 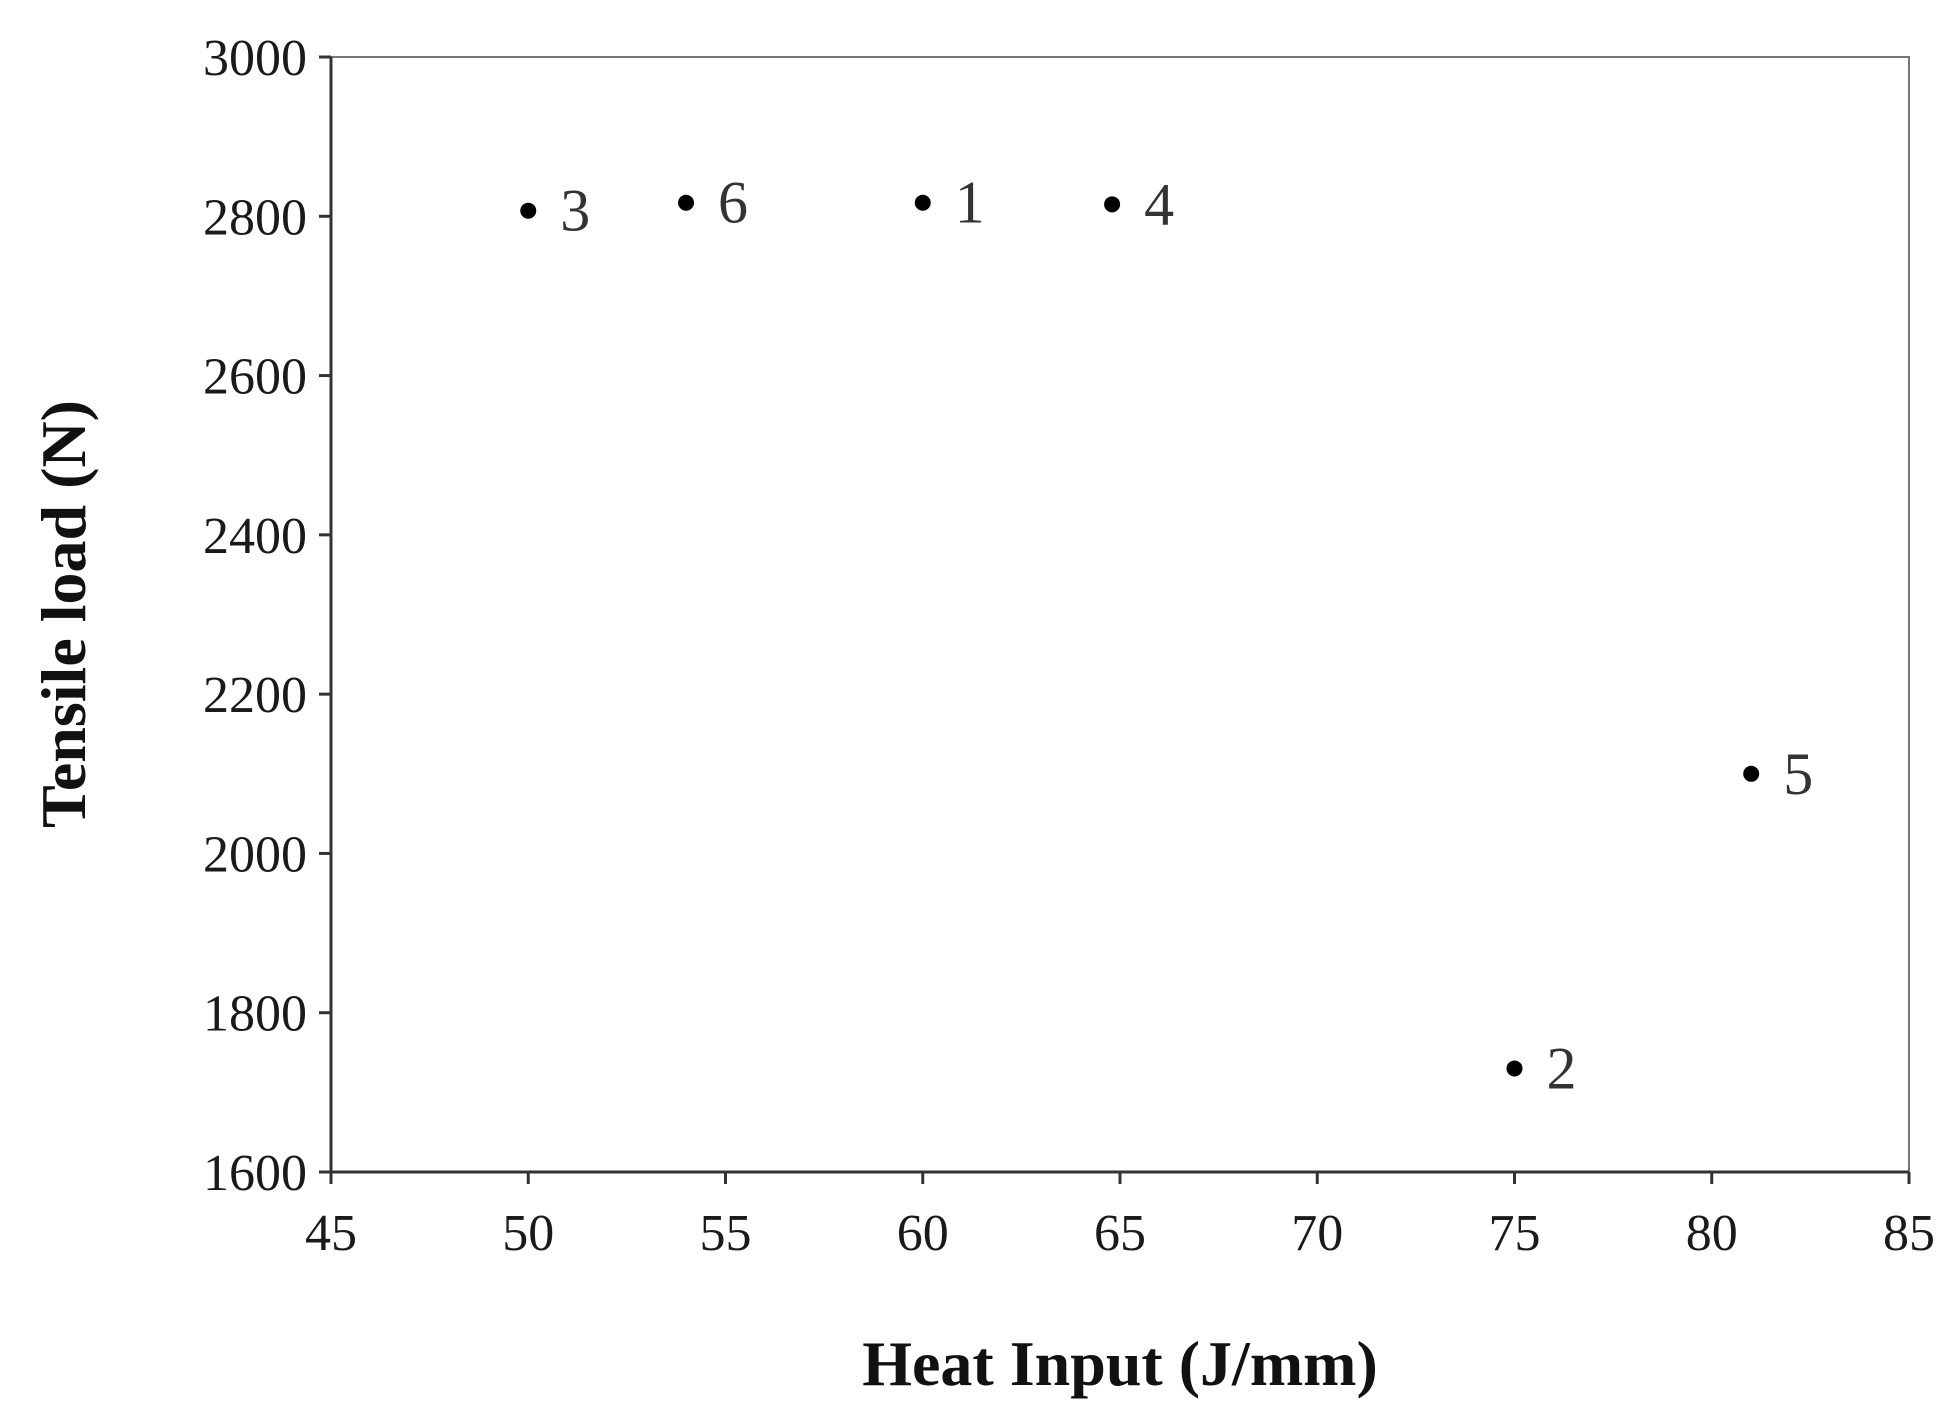 I want to click on y-tick-label: 2400, so click(x=255, y=536).